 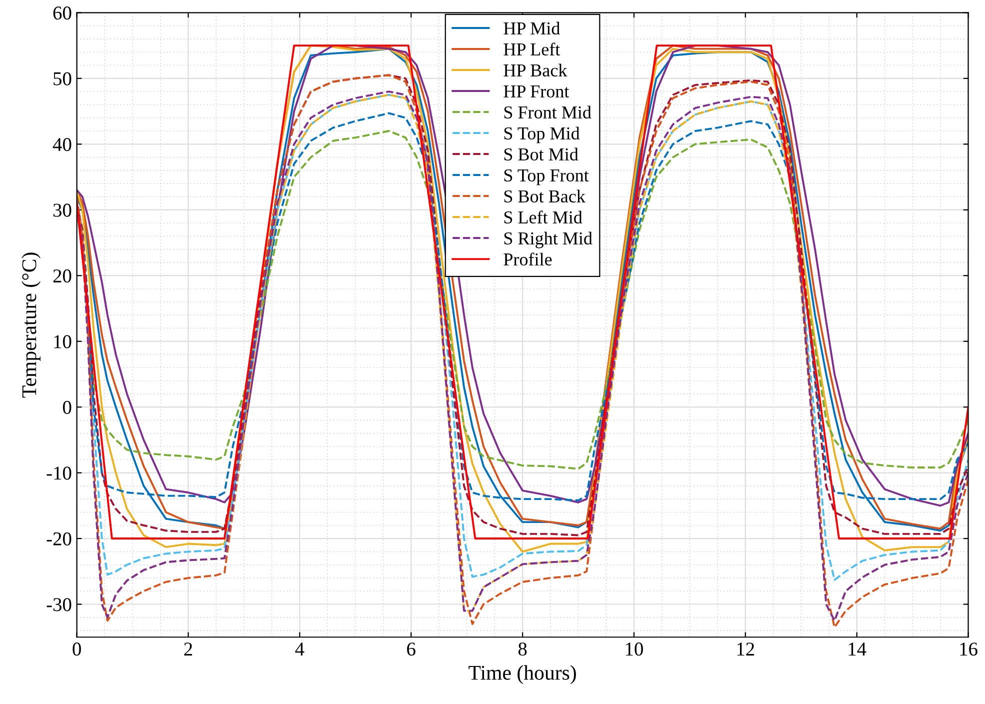 I want to click on y-tick-label: 30, so click(x=62, y=210).